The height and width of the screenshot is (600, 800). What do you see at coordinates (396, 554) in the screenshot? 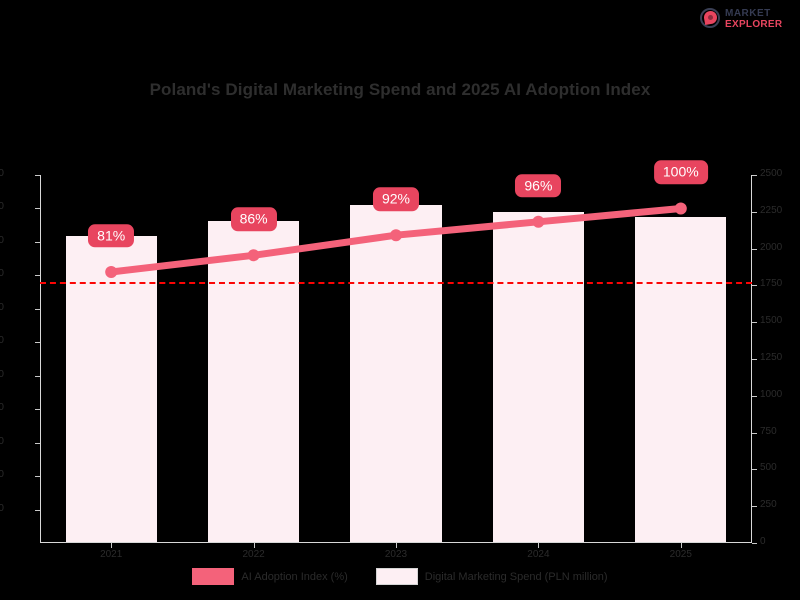
I see `x-tick-label-2023: 2023` at bounding box center [396, 554].